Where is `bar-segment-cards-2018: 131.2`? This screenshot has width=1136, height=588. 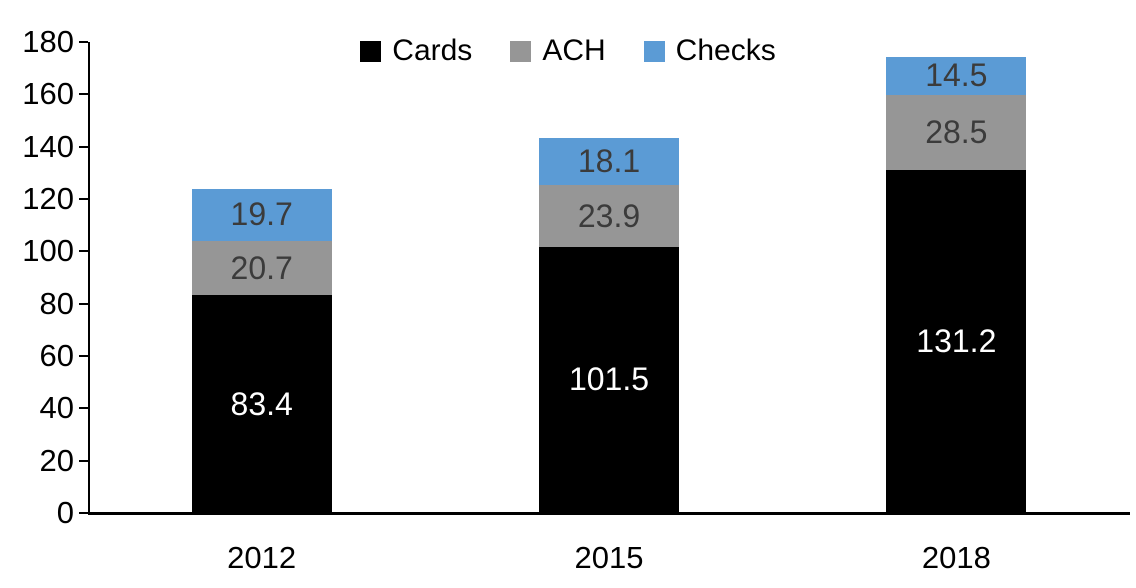 bar-segment-cards-2018: 131.2 is located at coordinates (956, 341).